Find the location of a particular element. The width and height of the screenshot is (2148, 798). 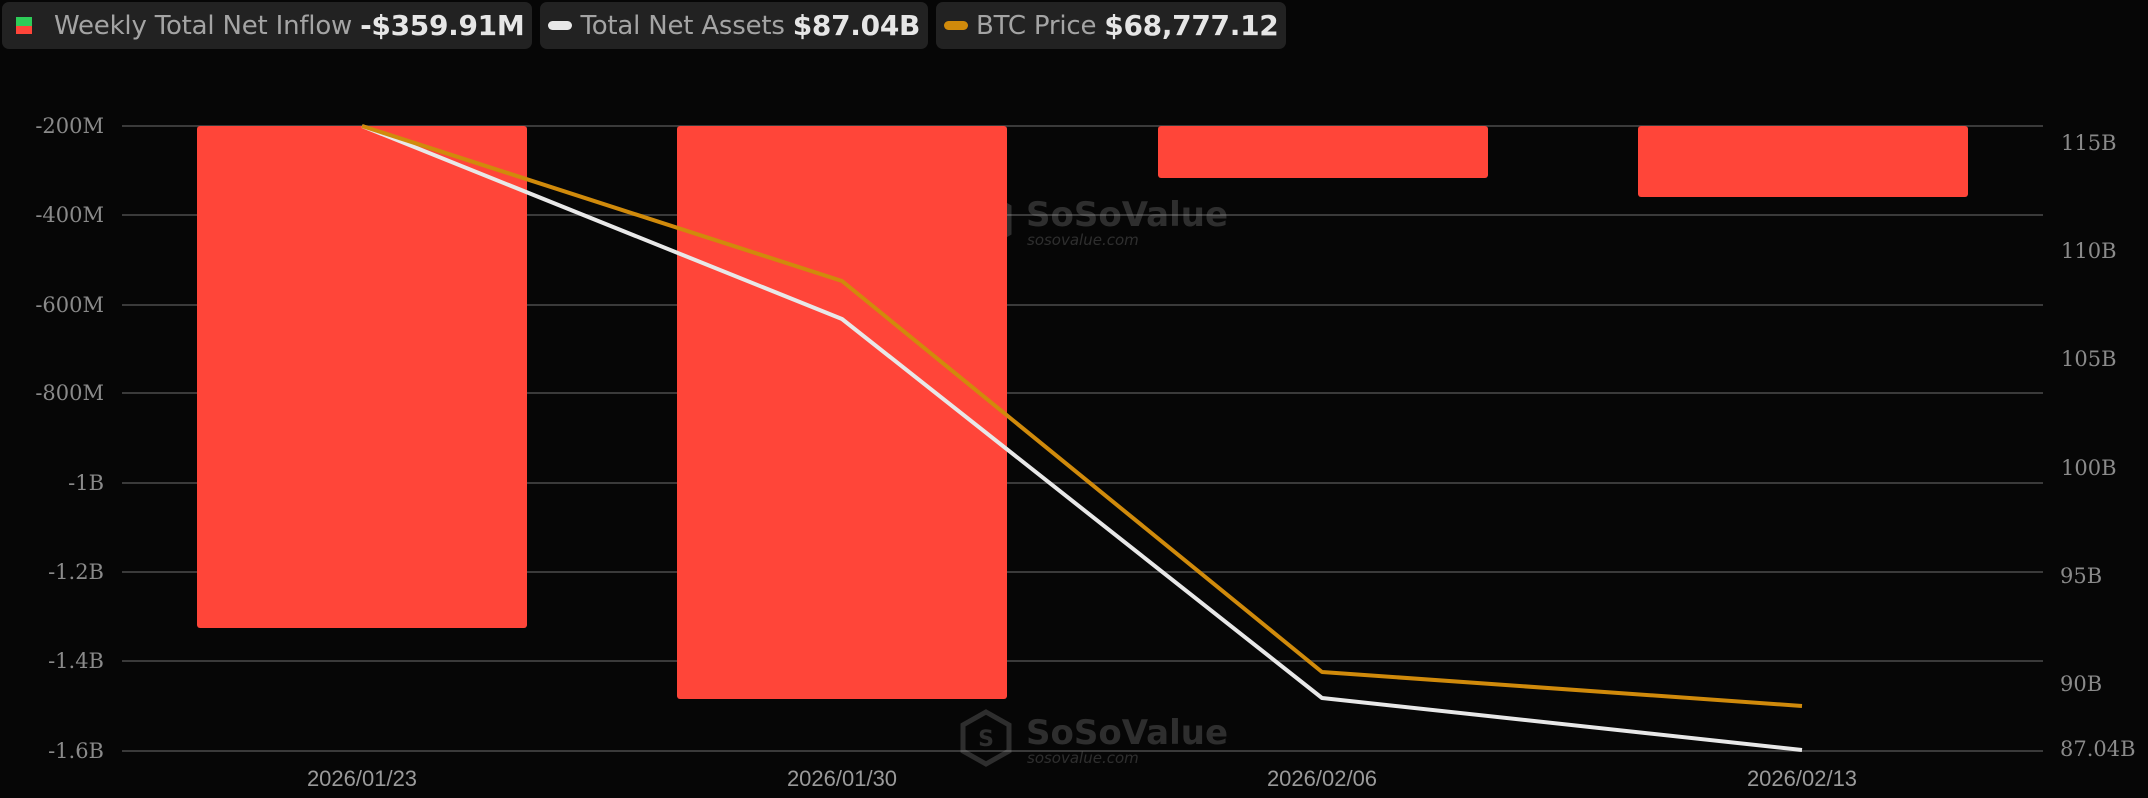

svg-text: -1.2B is located at coordinates (76, 572).